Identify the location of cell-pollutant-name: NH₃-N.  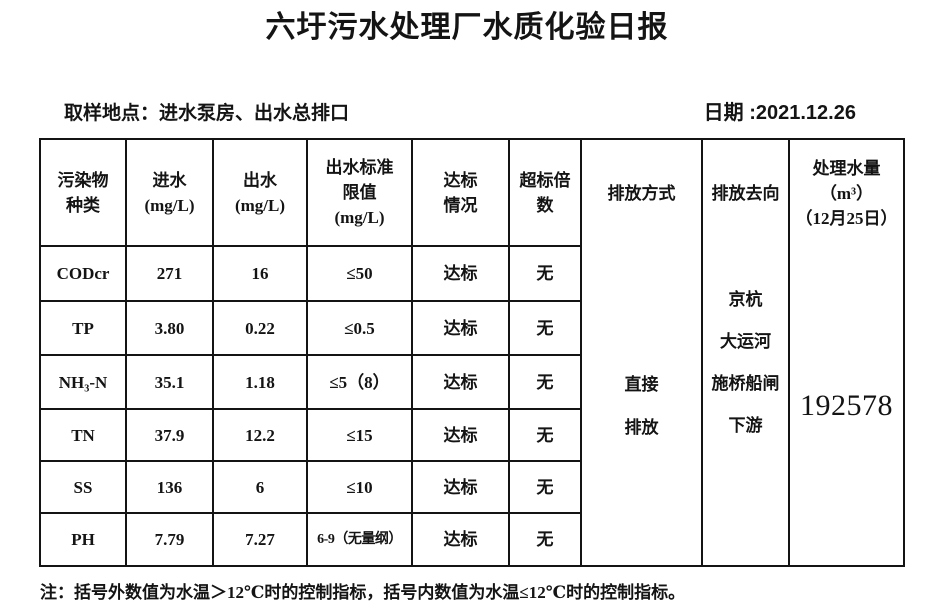
(84, 383).